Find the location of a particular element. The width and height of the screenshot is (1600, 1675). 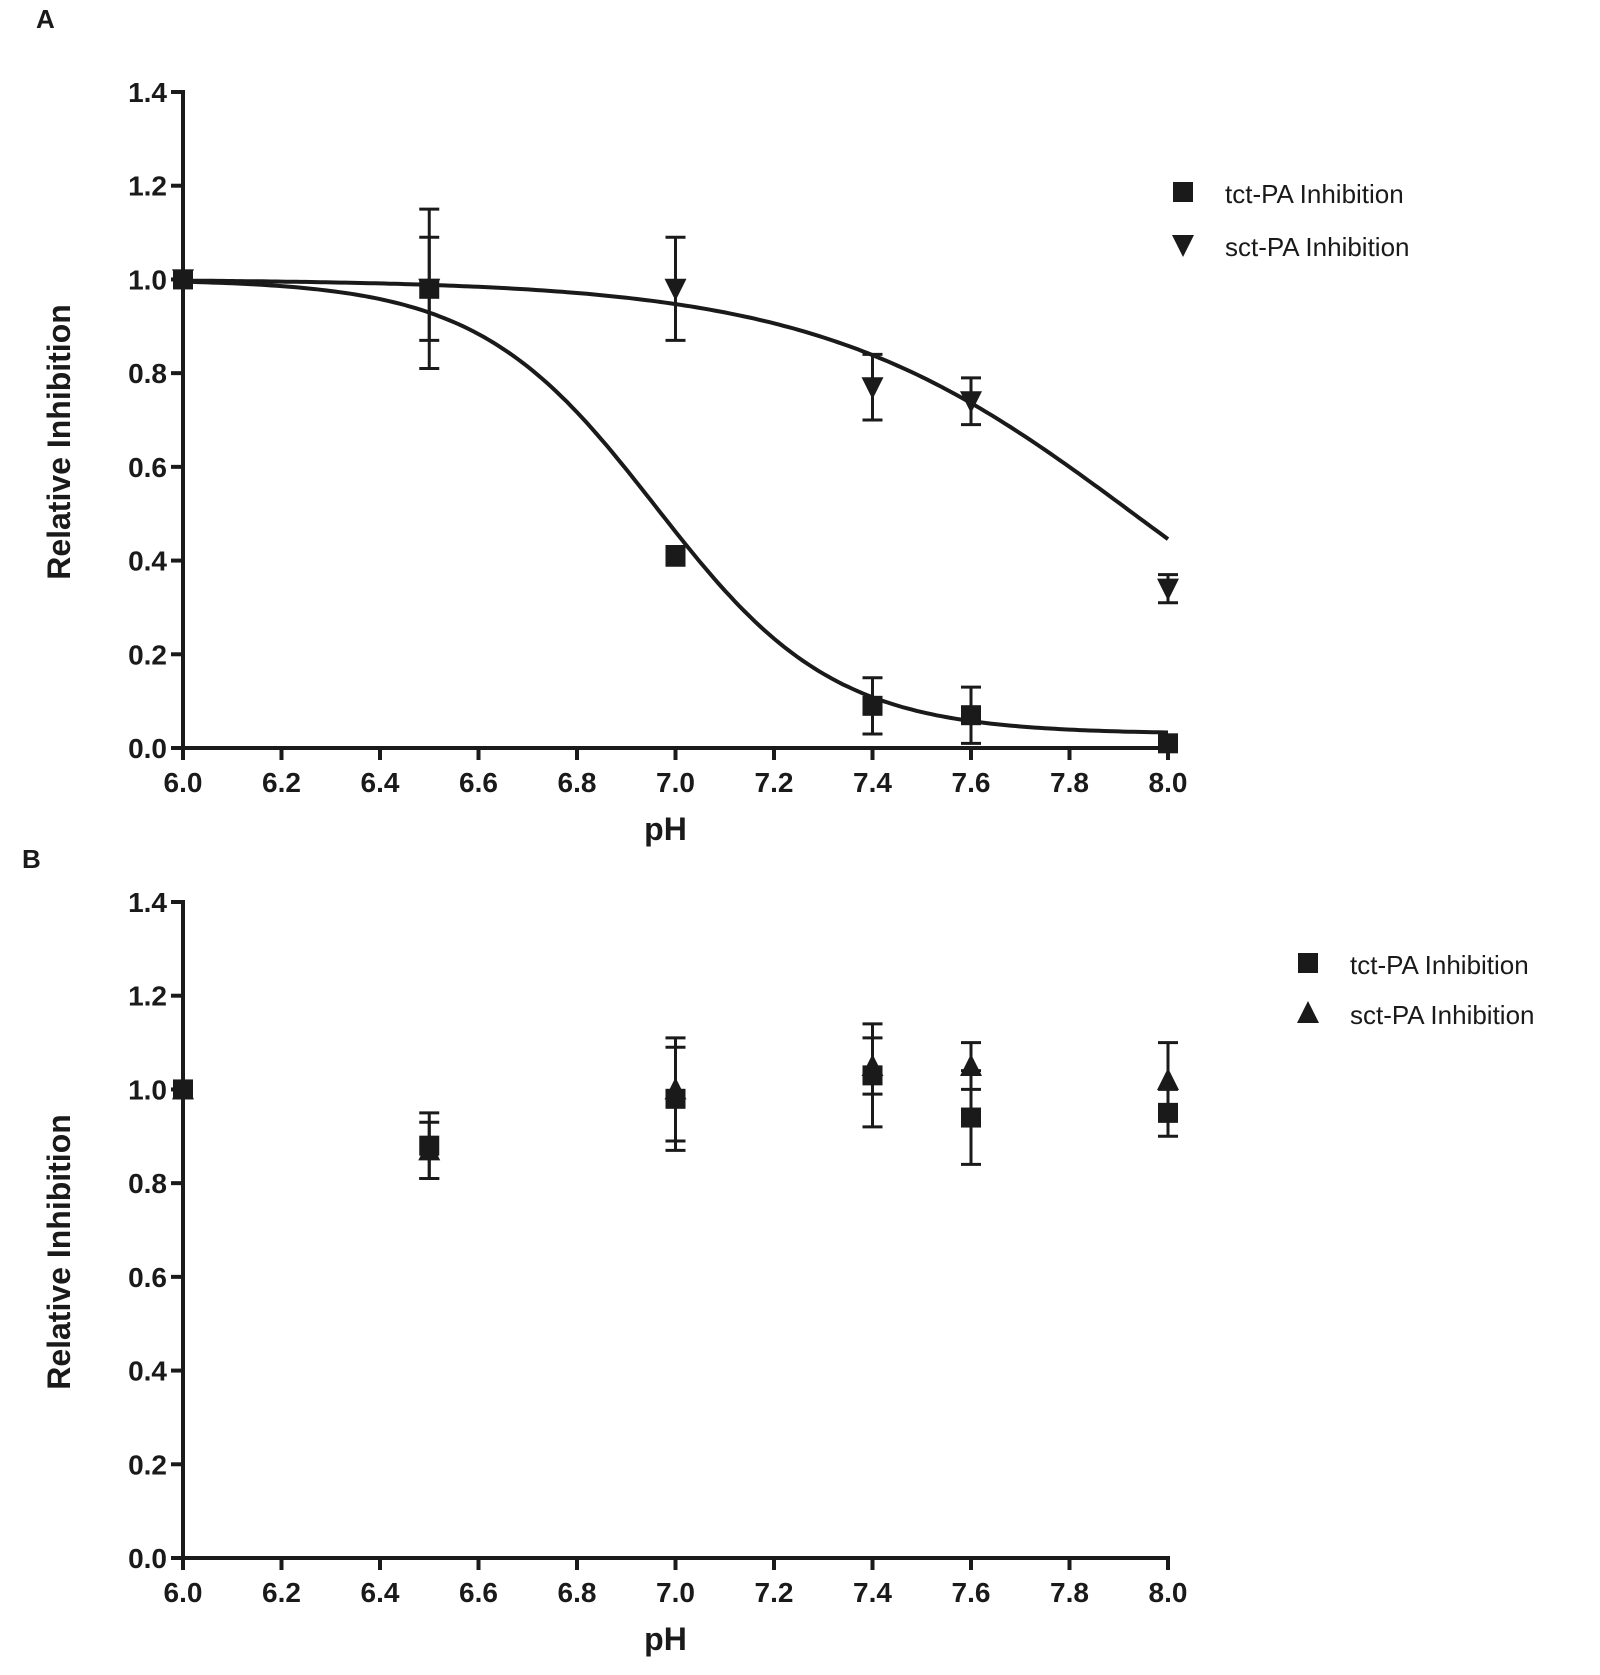

panel-a-label: A is located at coordinates (45, 19).